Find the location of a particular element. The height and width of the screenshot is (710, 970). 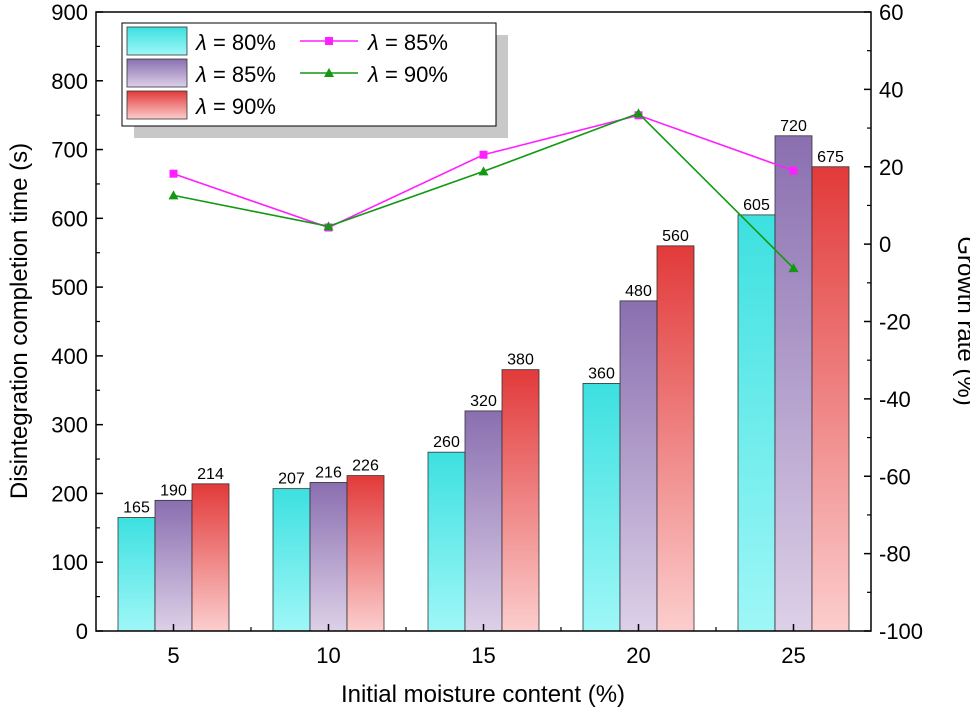

y-left-tick-label-2: 200 is located at coordinates (69, 493).